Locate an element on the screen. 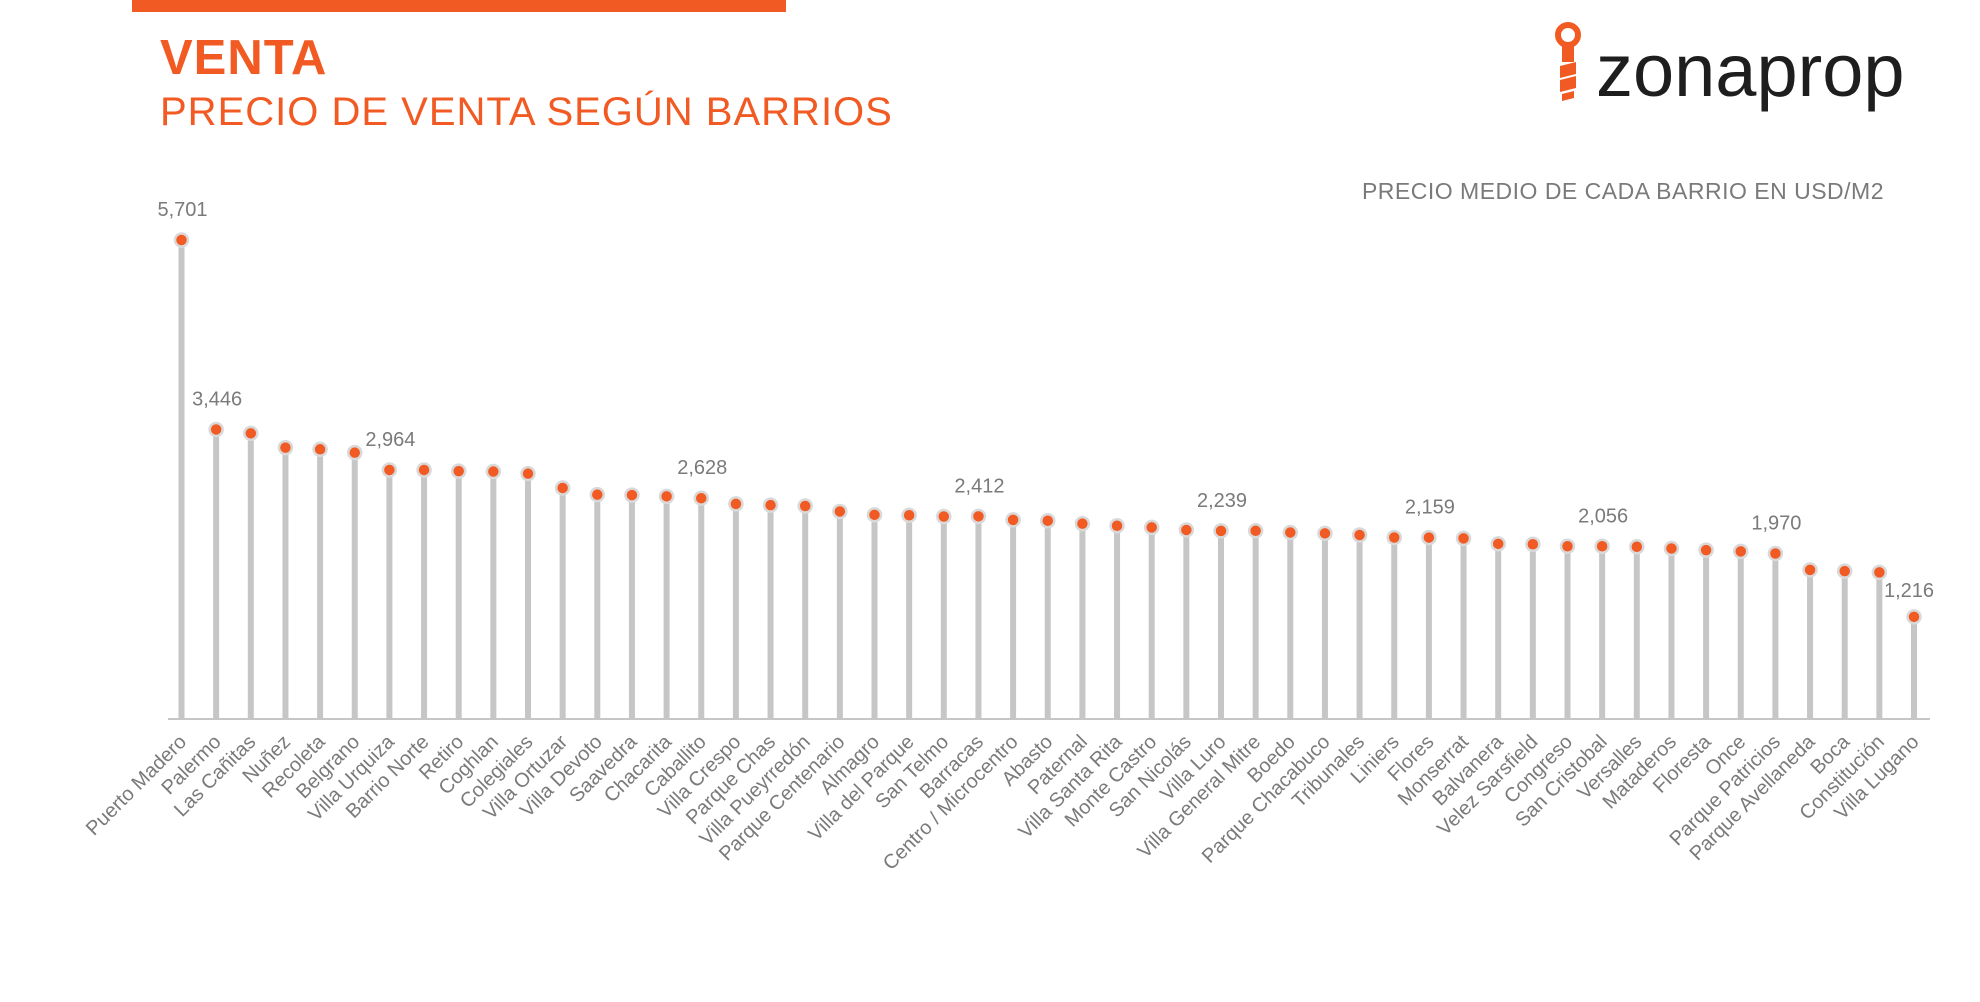  data-label-villa-luro: 2,239 is located at coordinates (1222, 501).